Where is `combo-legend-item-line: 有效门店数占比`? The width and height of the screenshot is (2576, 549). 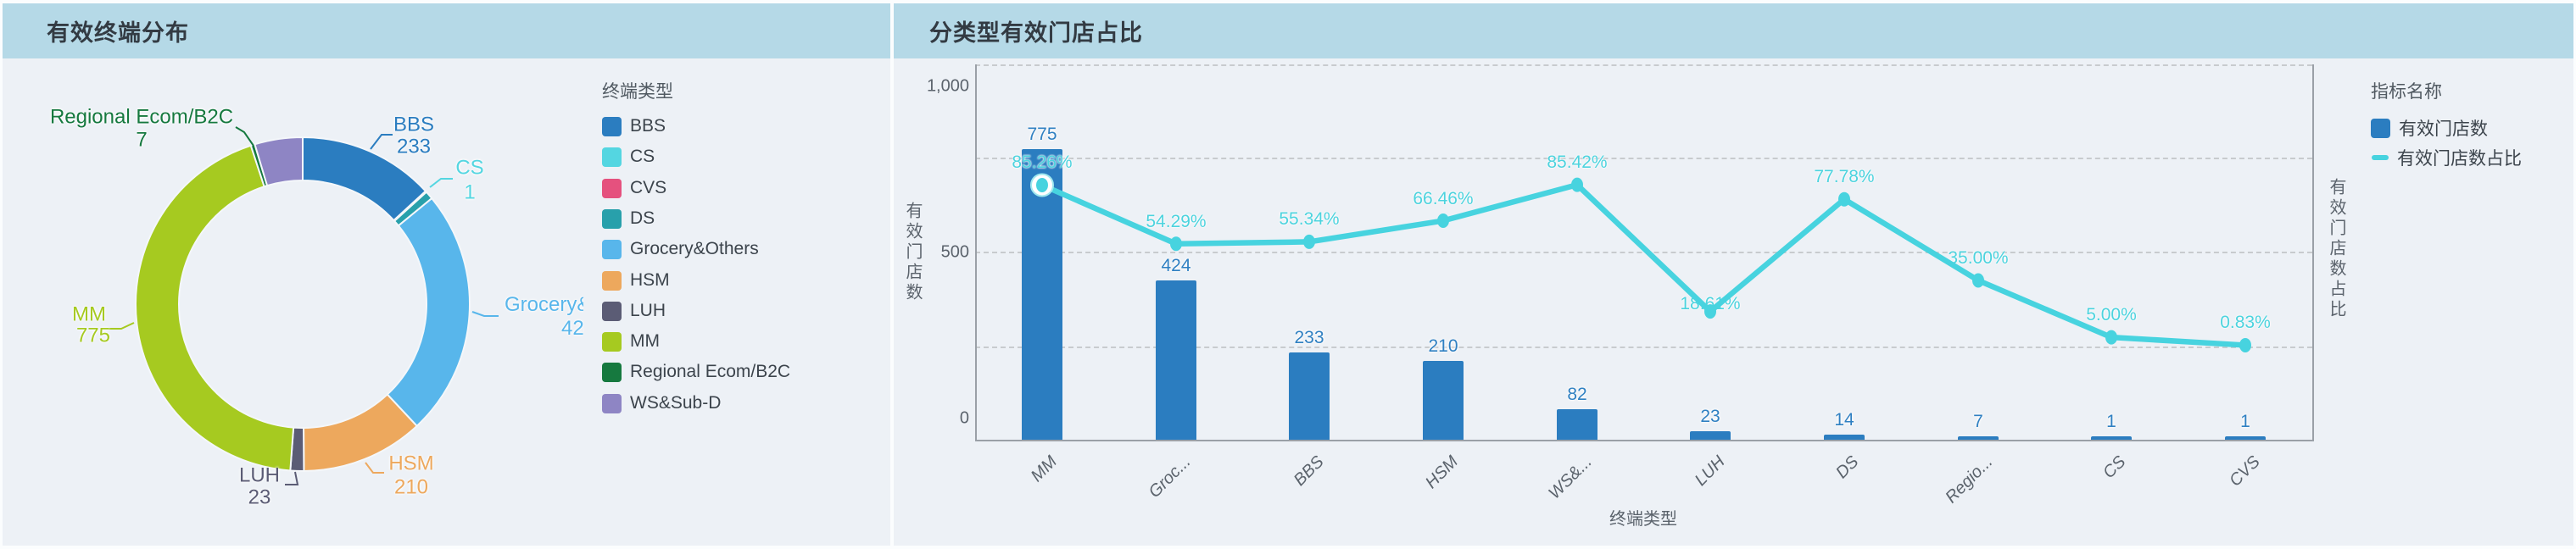 combo-legend-item-line: 有效门店数占比 is located at coordinates (2446, 157).